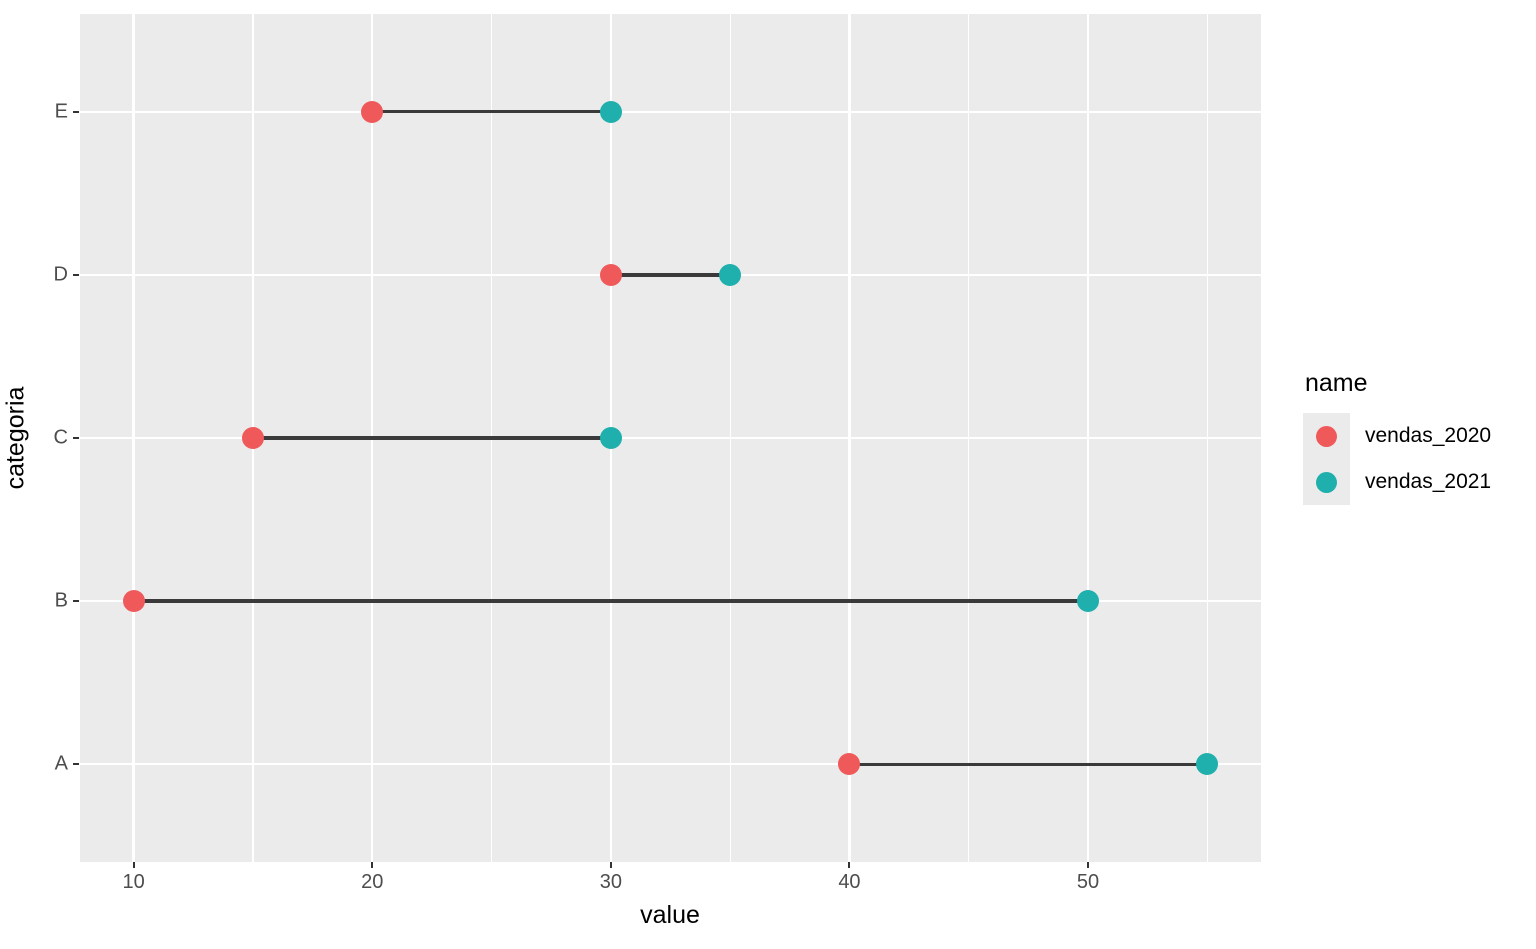  Describe the element at coordinates (61, 600) in the screenshot. I see `y-tick-label: B` at that location.